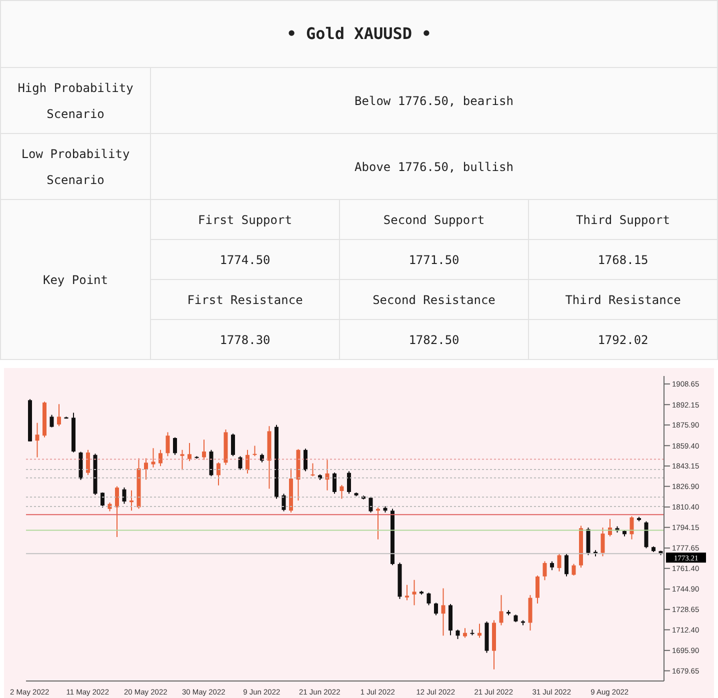  What do you see at coordinates (434, 101) in the screenshot?
I see `text: Below 1776.50, bearish` at bounding box center [434, 101].